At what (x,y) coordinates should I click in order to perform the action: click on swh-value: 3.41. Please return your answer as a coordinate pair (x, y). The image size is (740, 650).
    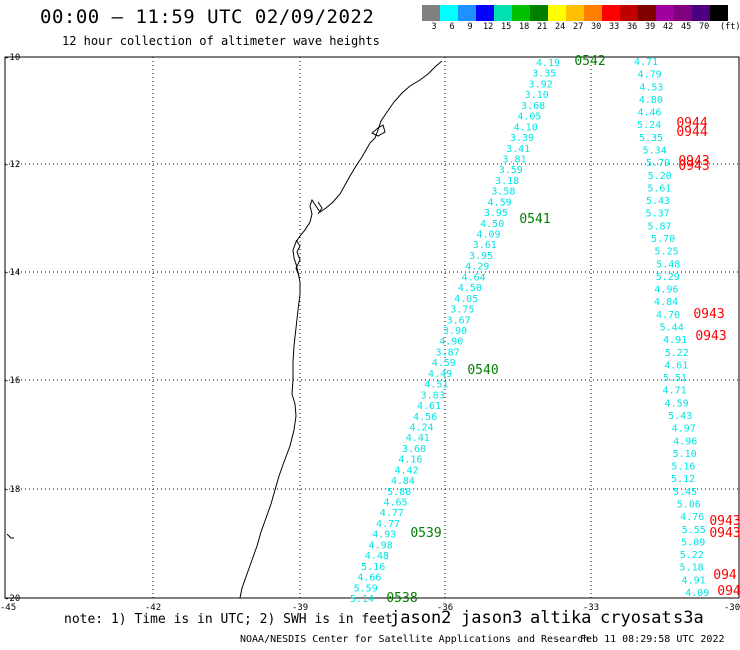
    Looking at the image, I should click on (518, 149).